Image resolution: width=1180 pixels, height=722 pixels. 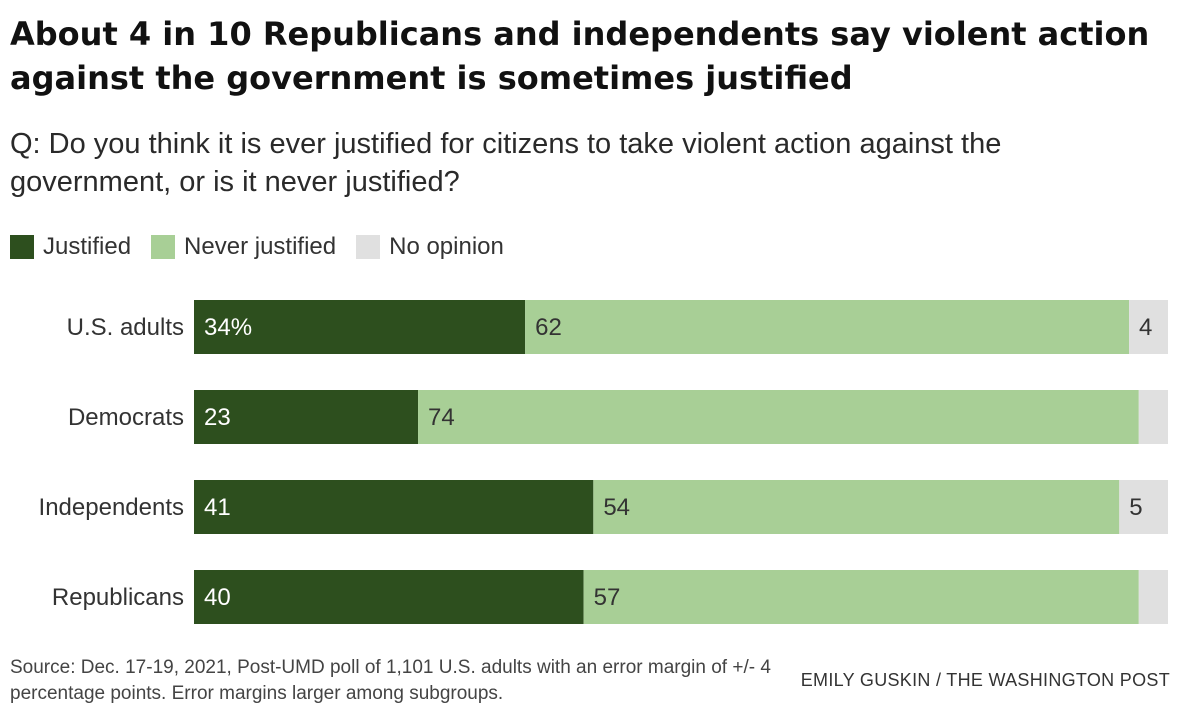 What do you see at coordinates (125, 327) in the screenshot?
I see `category-label-u-s-adults: U.S. adults` at bounding box center [125, 327].